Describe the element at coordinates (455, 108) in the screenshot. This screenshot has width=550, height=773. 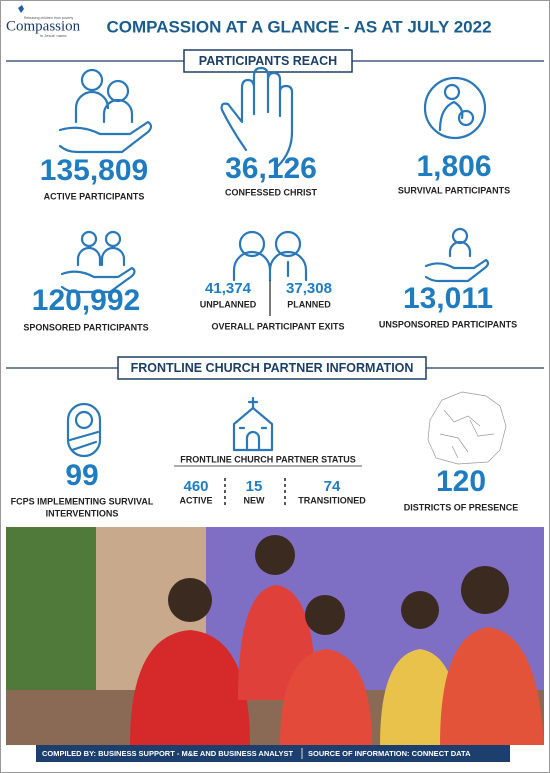
I see `icon-mother-baby` at that location.